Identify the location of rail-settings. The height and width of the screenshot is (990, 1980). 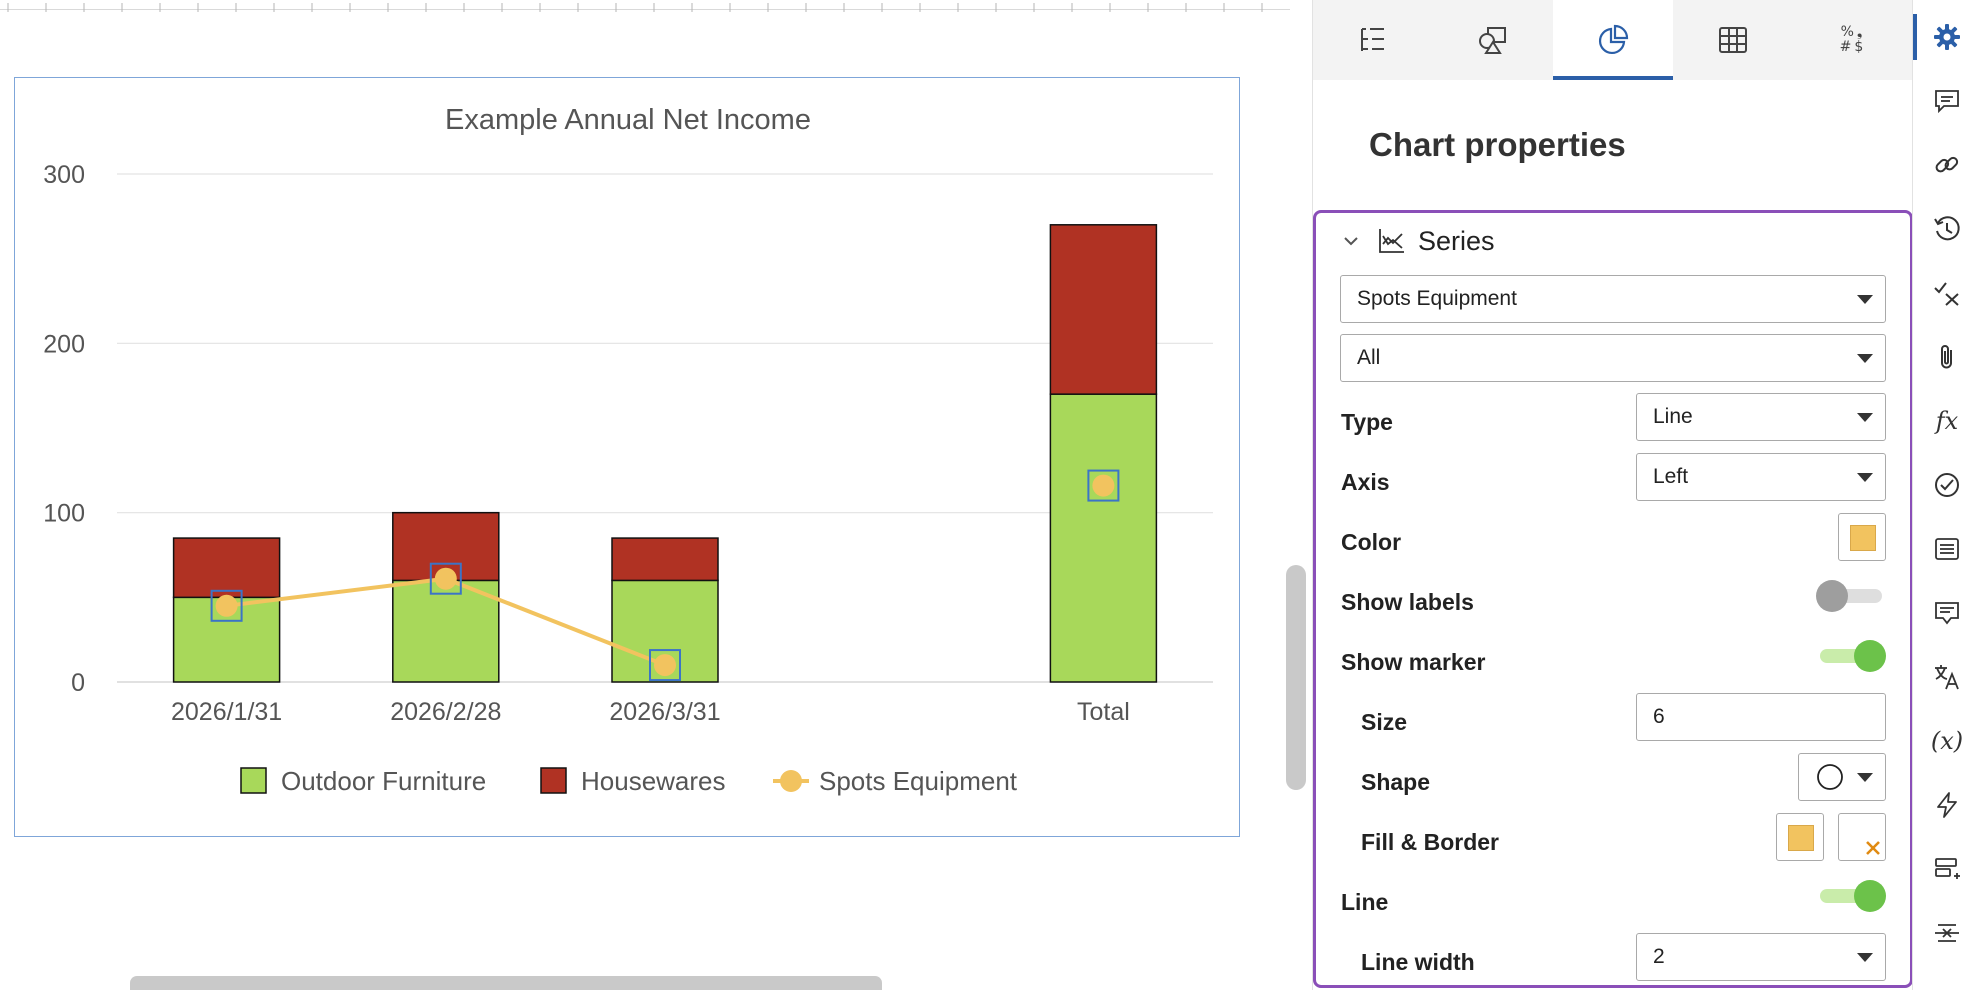
(1946, 37).